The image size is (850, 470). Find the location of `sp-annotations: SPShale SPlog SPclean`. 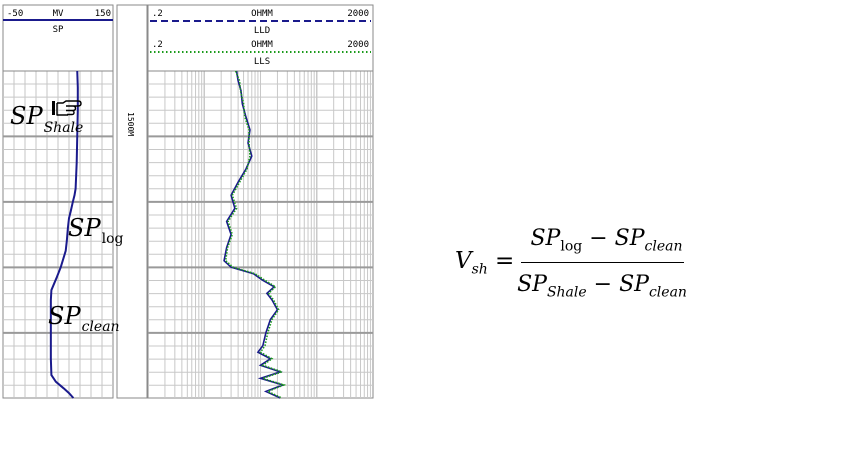

sp-annotations: SPShale SPlog SPclean is located at coordinates (67, 217).